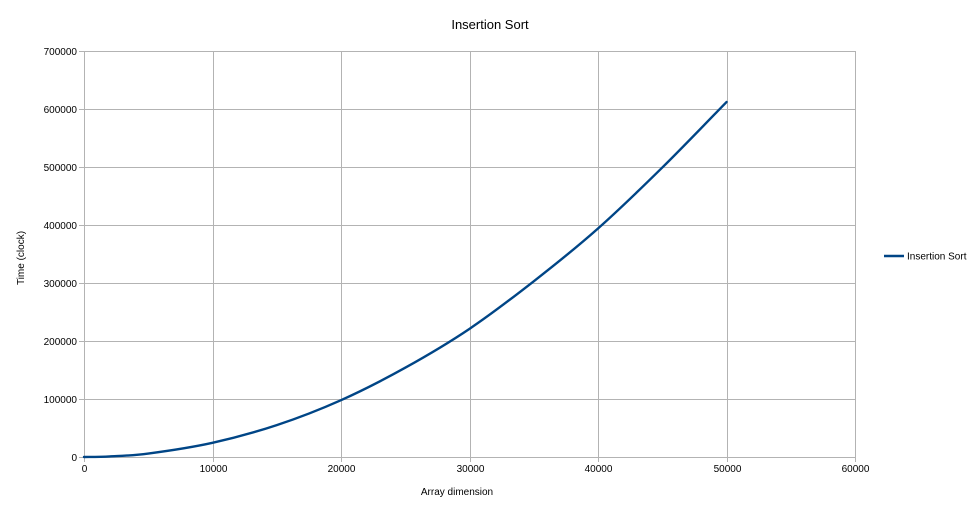 The image size is (979, 511). I want to click on x-tick-label: 50000, so click(728, 469).